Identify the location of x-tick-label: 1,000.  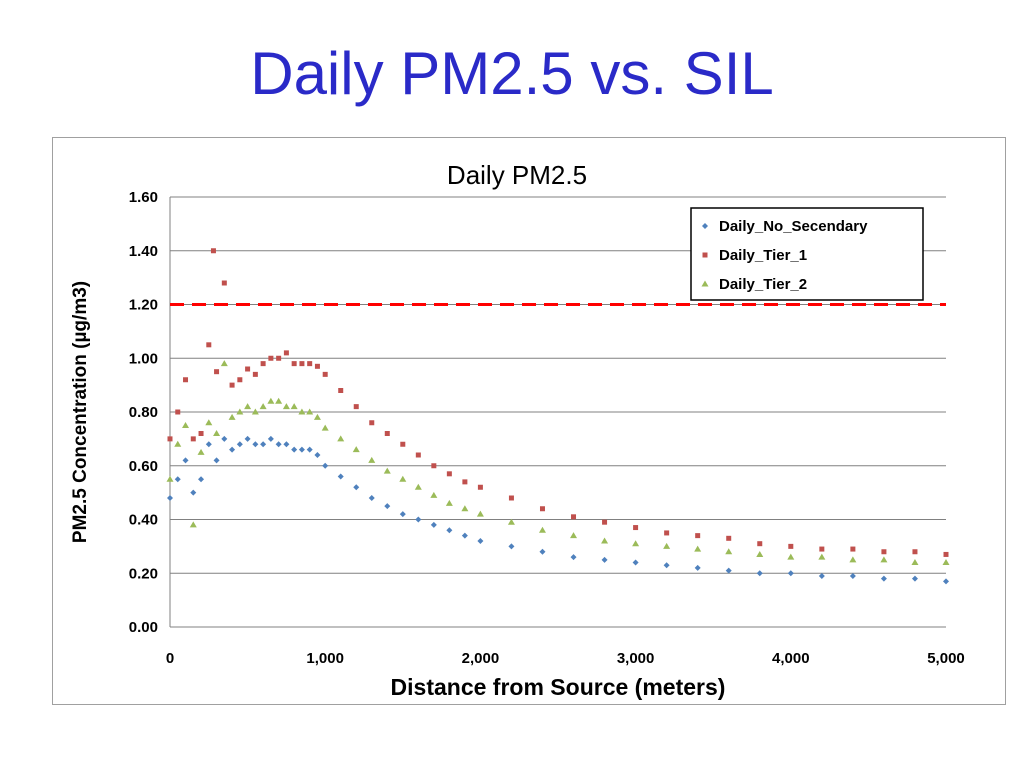
(325, 658).